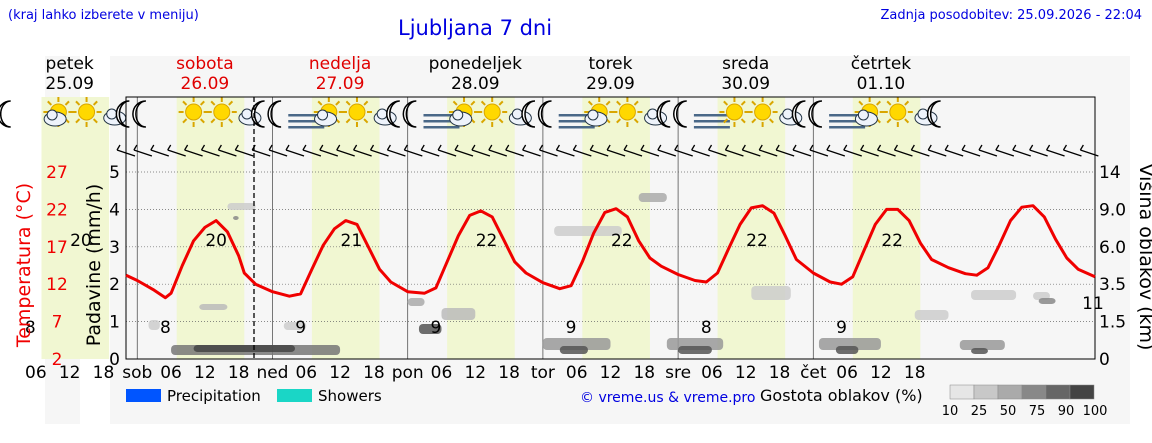  Describe the element at coordinates (476, 64) in the screenshot. I see `day-name: ponedeljek` at that location.